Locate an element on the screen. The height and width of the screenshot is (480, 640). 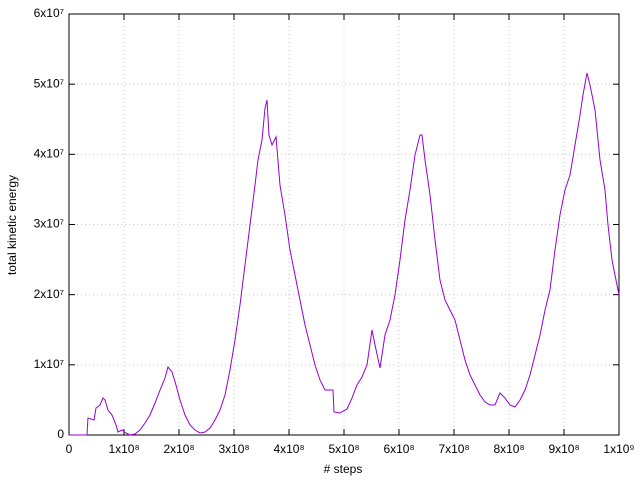
y-tick-label: 5x10⁷ is located at coordinates (49, 83).